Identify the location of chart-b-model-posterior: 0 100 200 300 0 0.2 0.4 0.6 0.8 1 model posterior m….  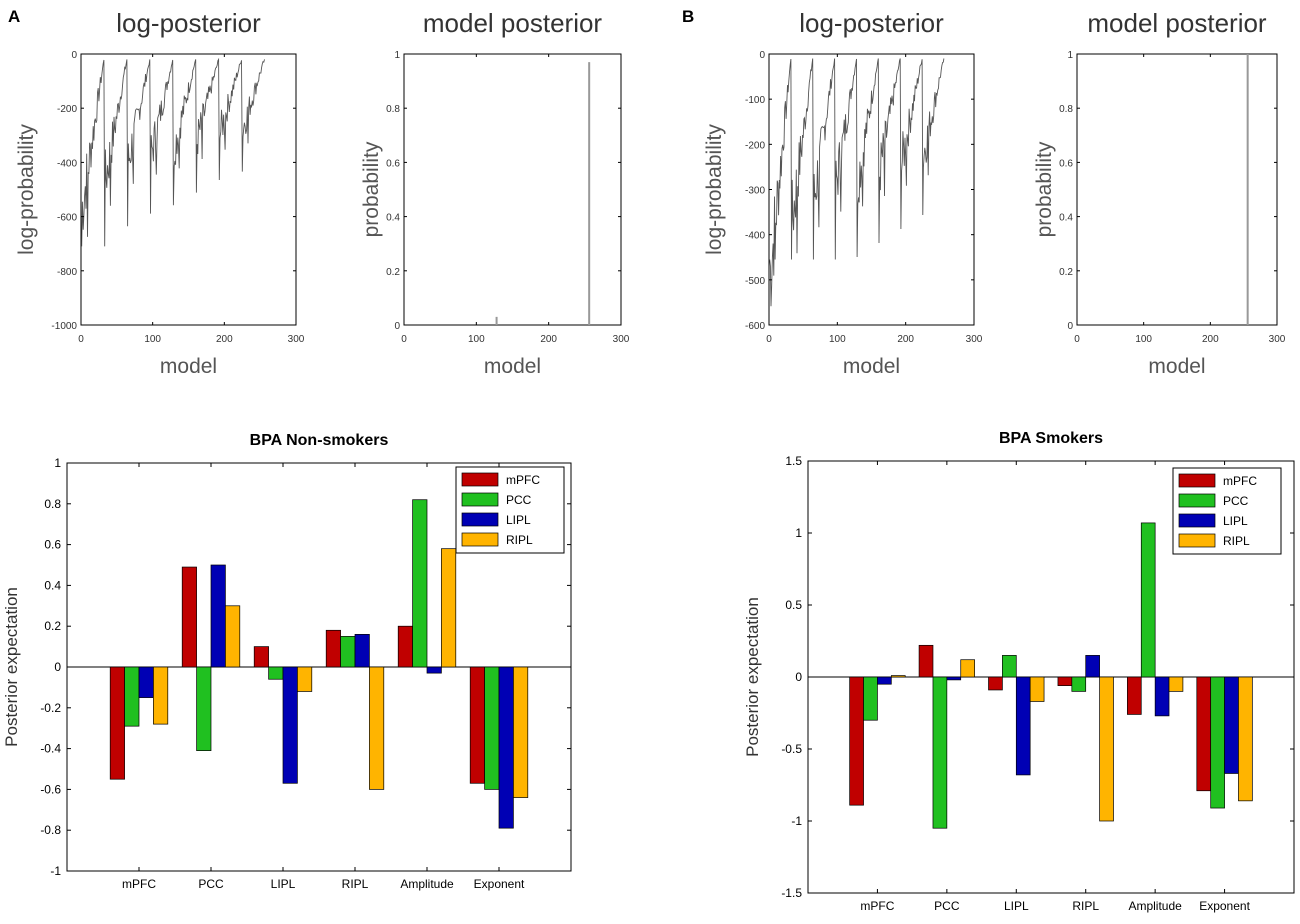
(1159, 193).